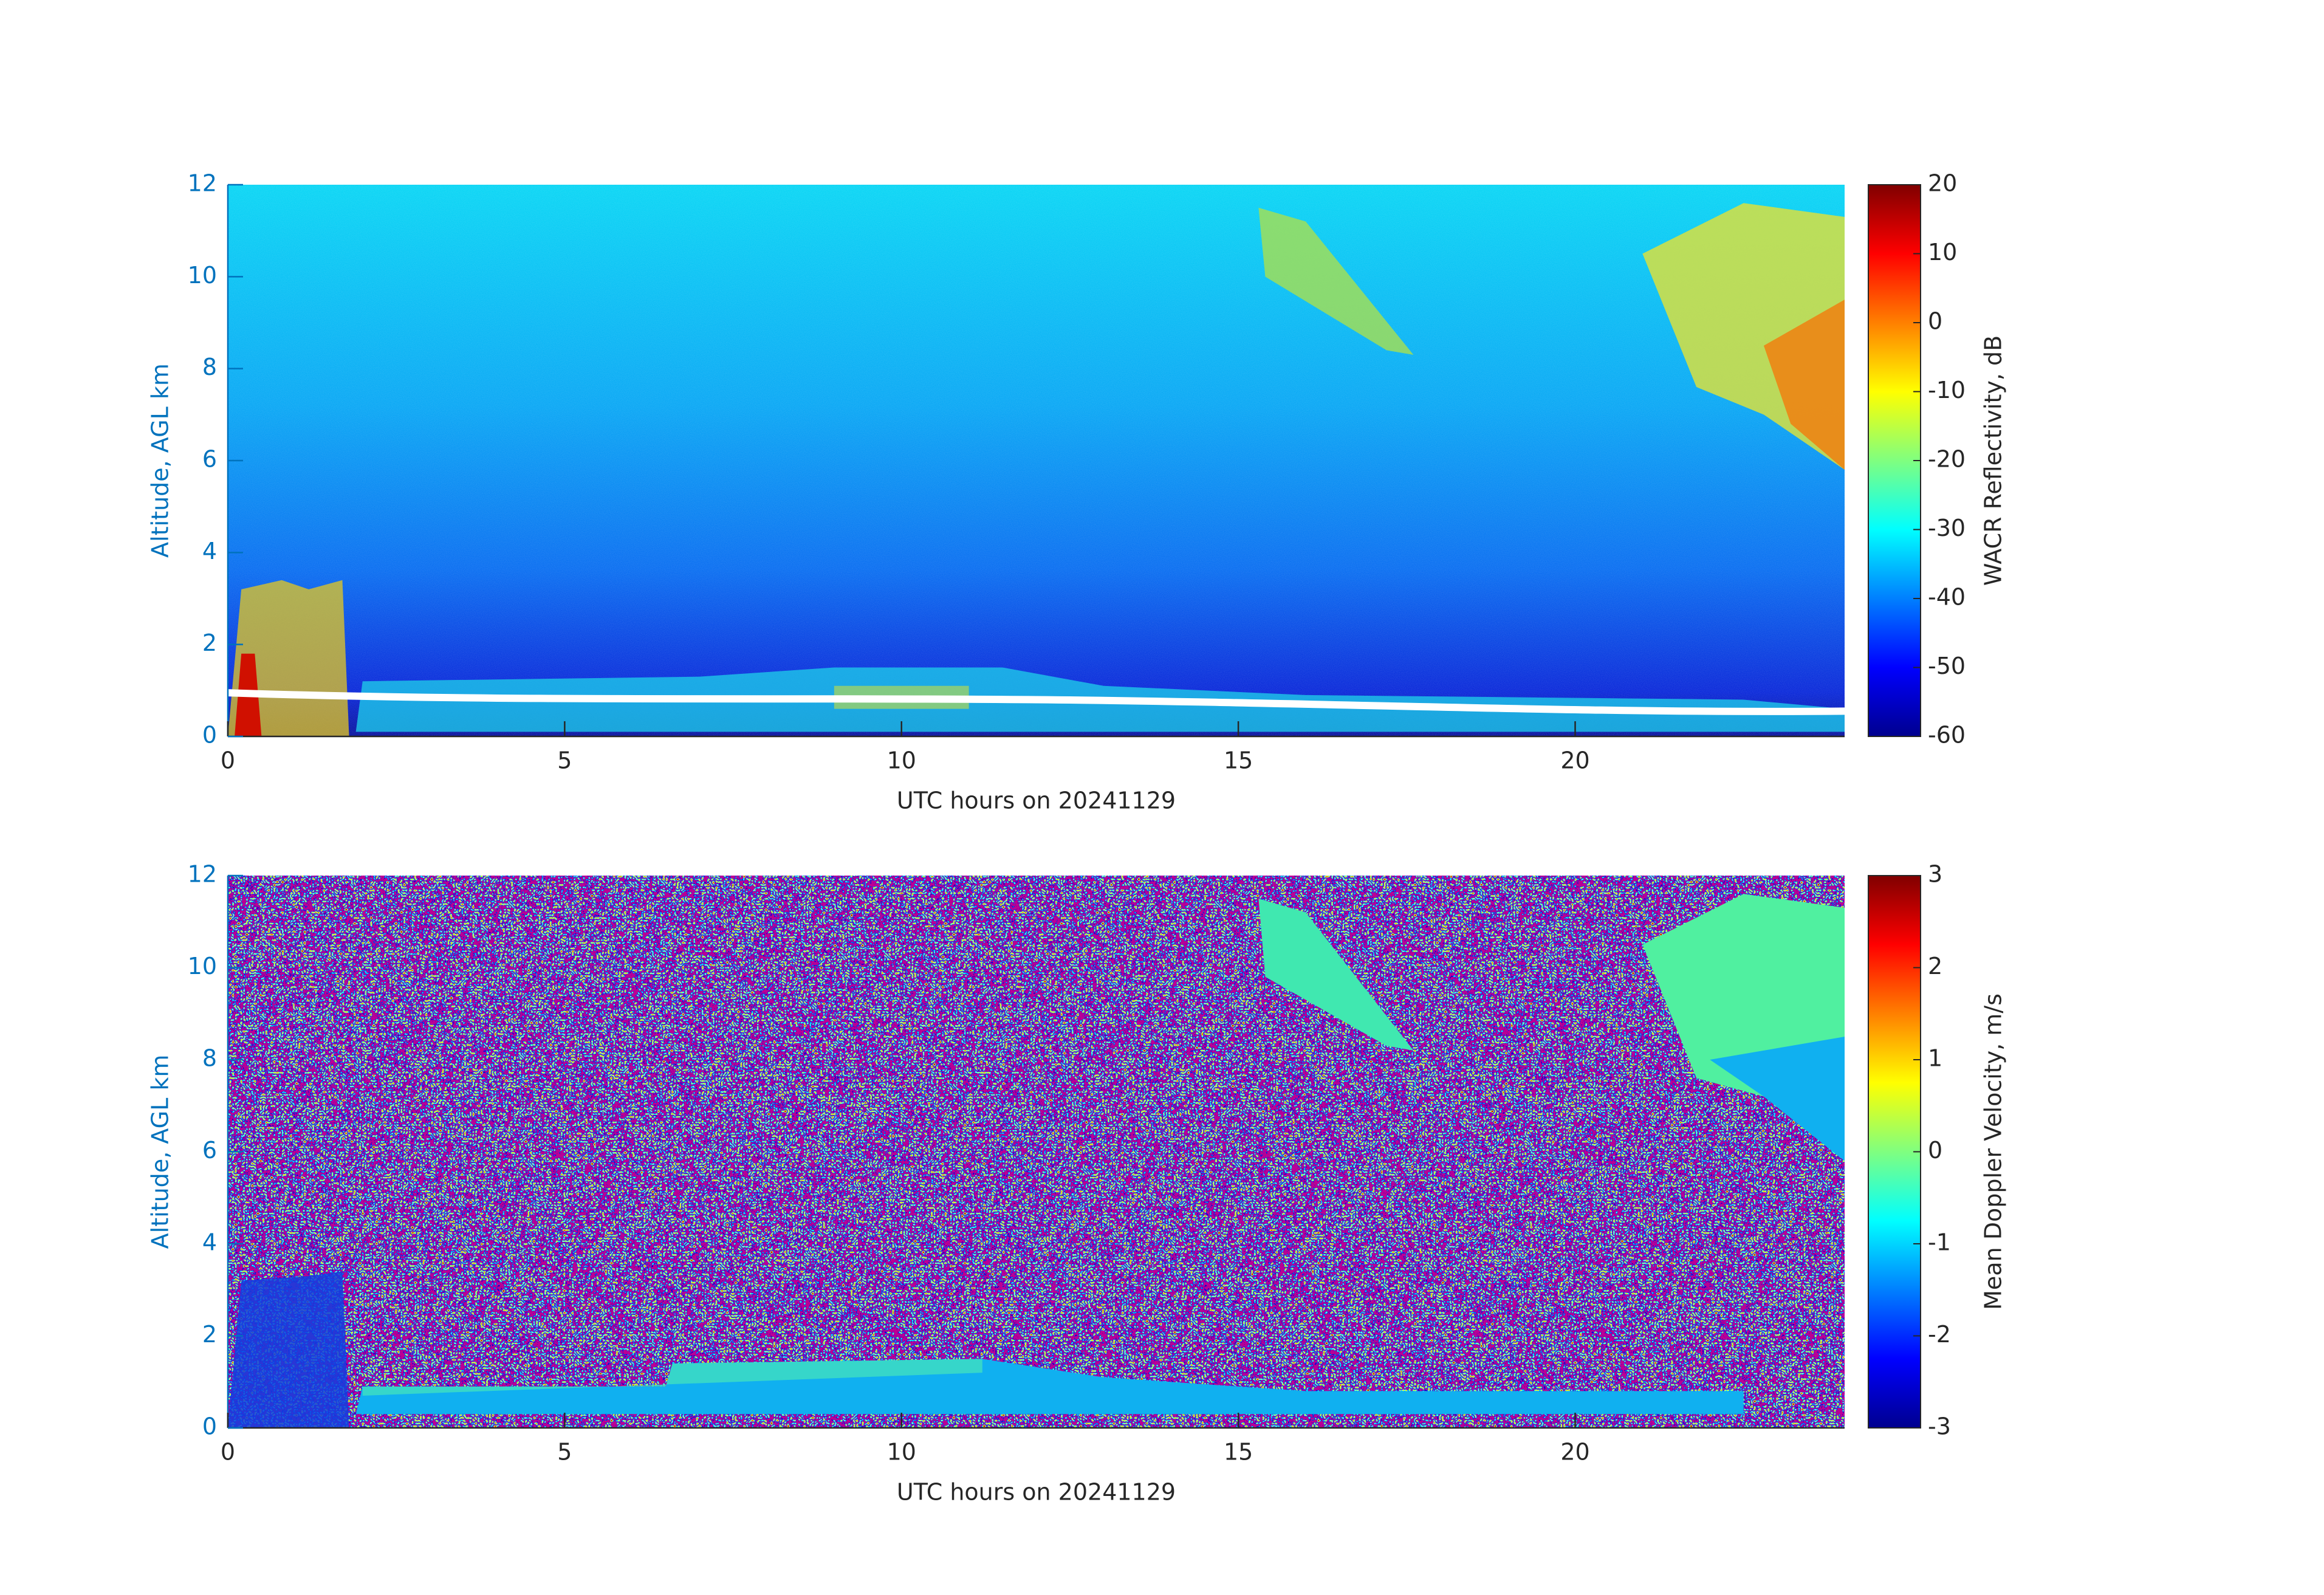 The height and width of the screenshot is (1595, 2324). What do you see at coordinates (1947, 390) in the screenshot?
I see `colorbar-tick-label: -10` at bounding box center [1947, 390].